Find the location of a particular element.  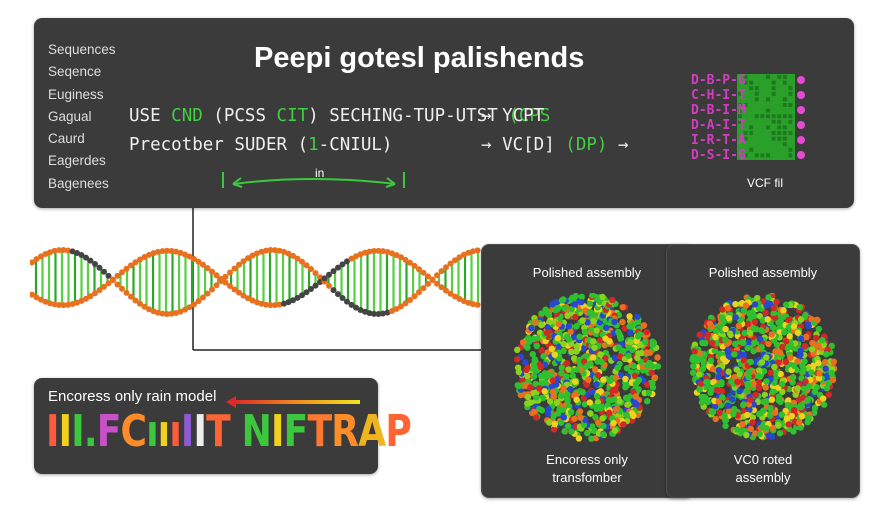

pipeline-step-2: Precotber SUDER (1-CNIUL) is located at coordinates (261, 145).